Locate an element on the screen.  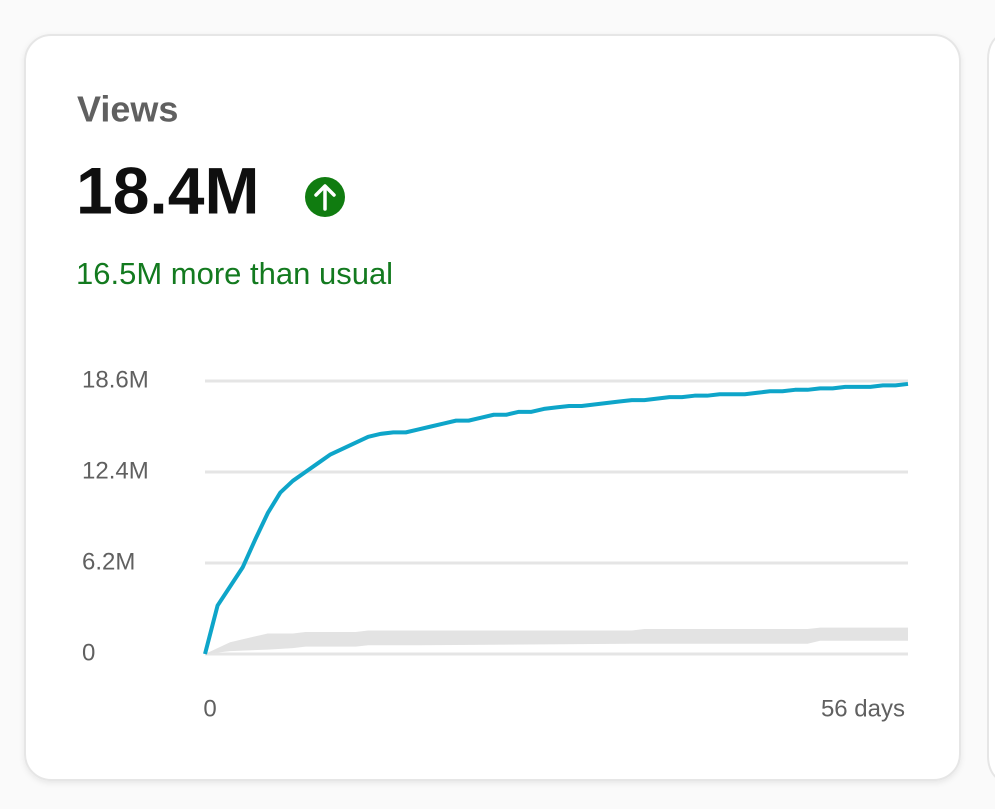
typical-range is located at coordinates (556, 640).